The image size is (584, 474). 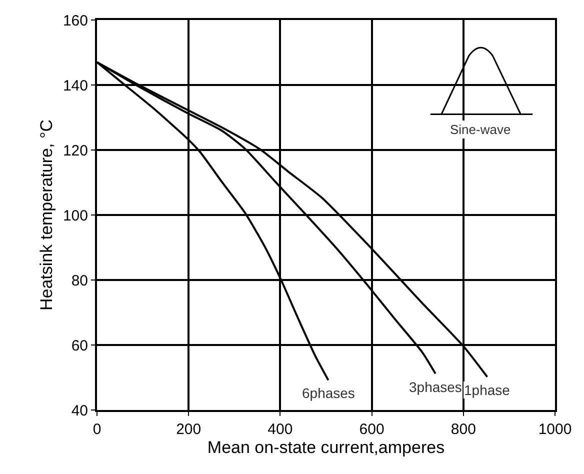 What do you see at coordinates (555, 429) in the screenshot?
I see `x-tick-label: 1000` at bounding box center [555, 429].